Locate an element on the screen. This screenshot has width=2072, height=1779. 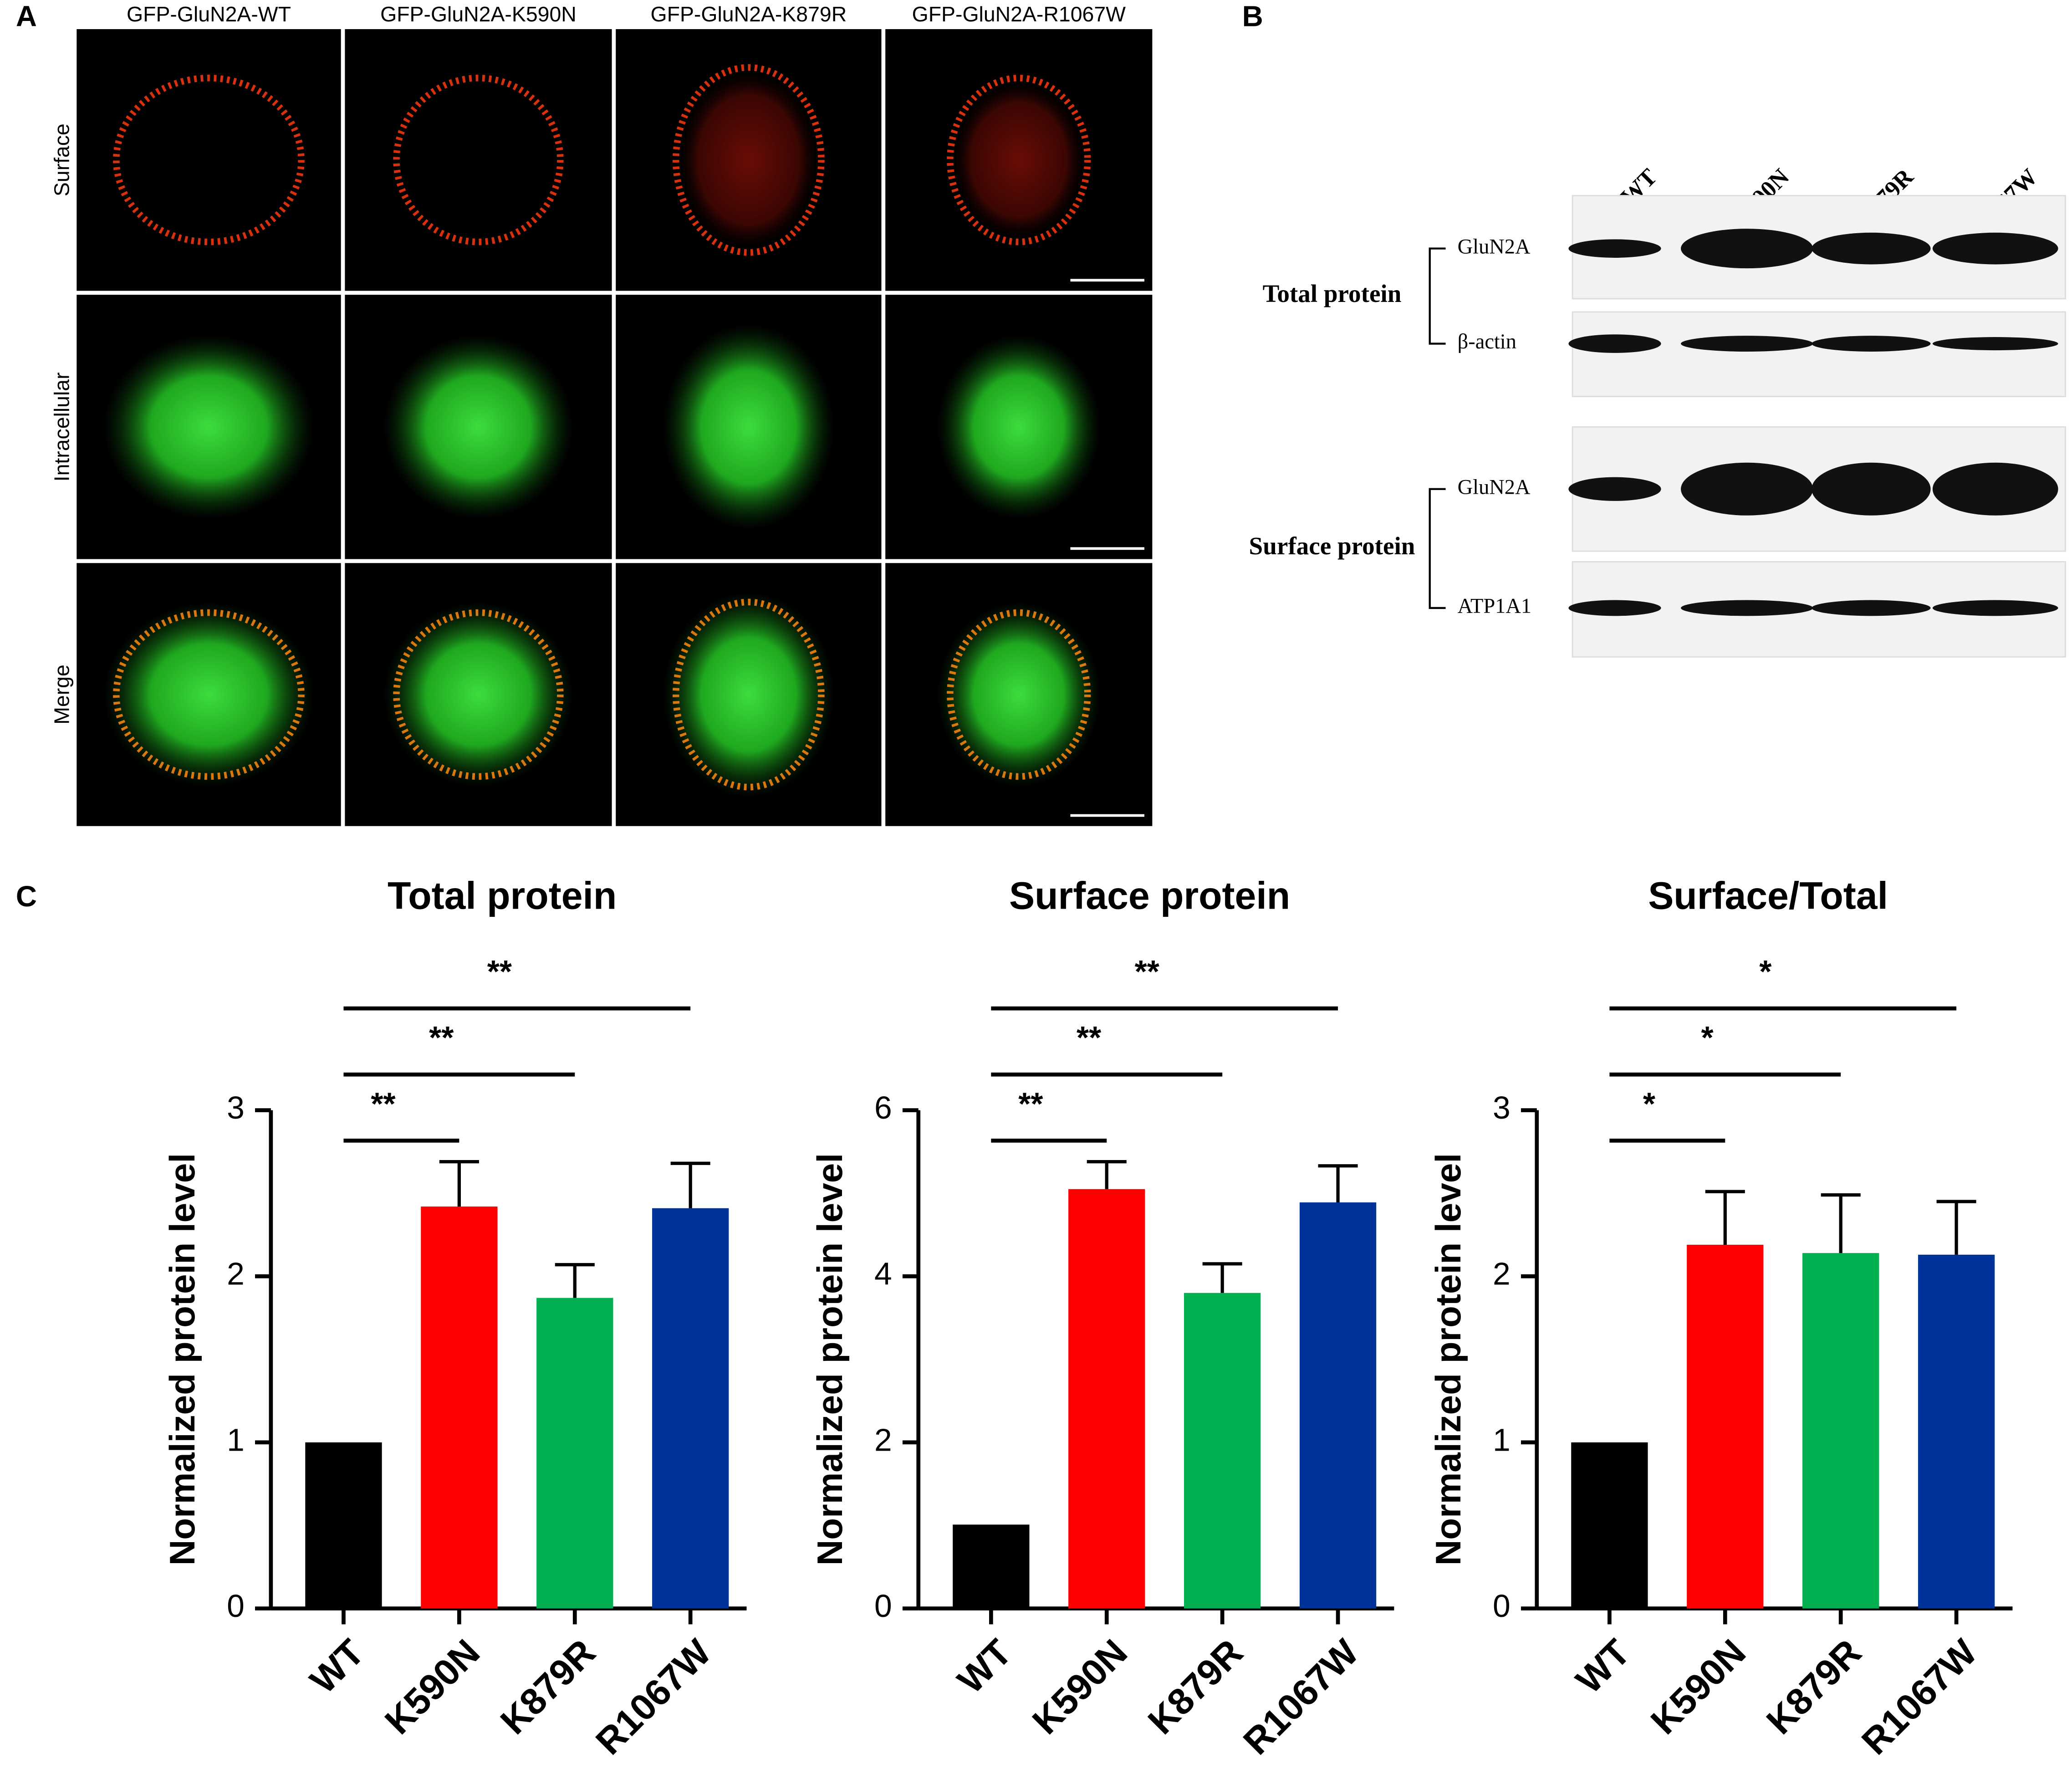
blot-strip is located at coordinates (1819, 355).